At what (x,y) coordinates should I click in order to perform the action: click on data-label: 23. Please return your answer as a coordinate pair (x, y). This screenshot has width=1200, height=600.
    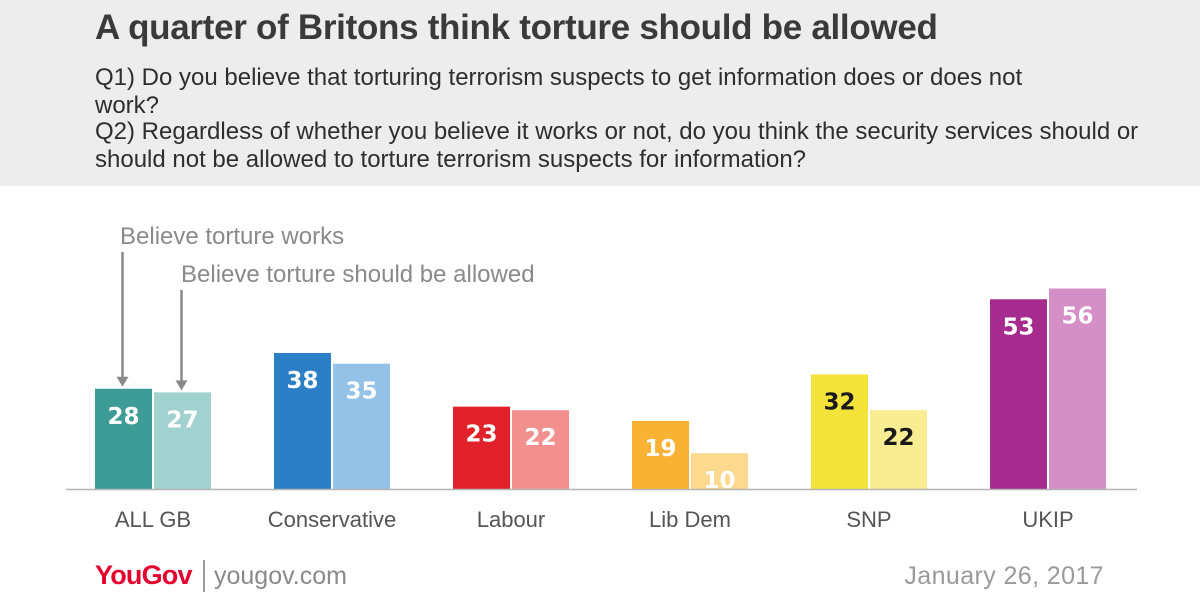
    Looking at the image, I should click on (481, 435).